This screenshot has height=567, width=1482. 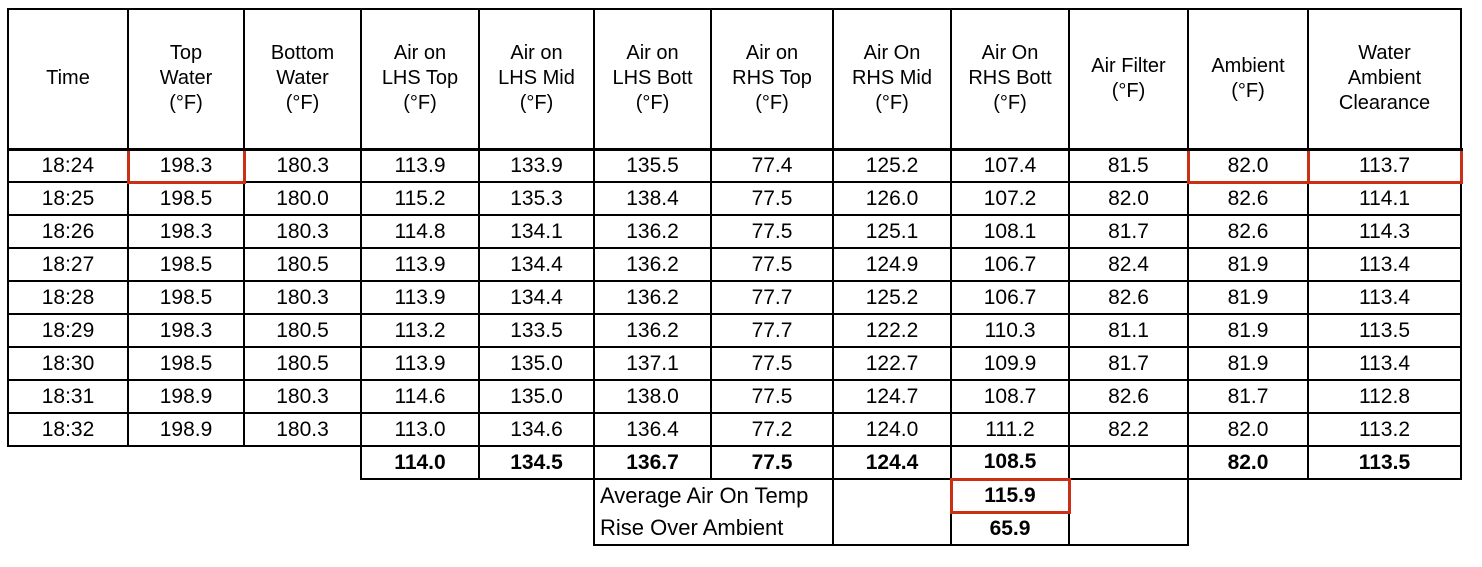 I want to click on avg-air-on-lhs-bott: 136.7, so click(x=652, y=462).